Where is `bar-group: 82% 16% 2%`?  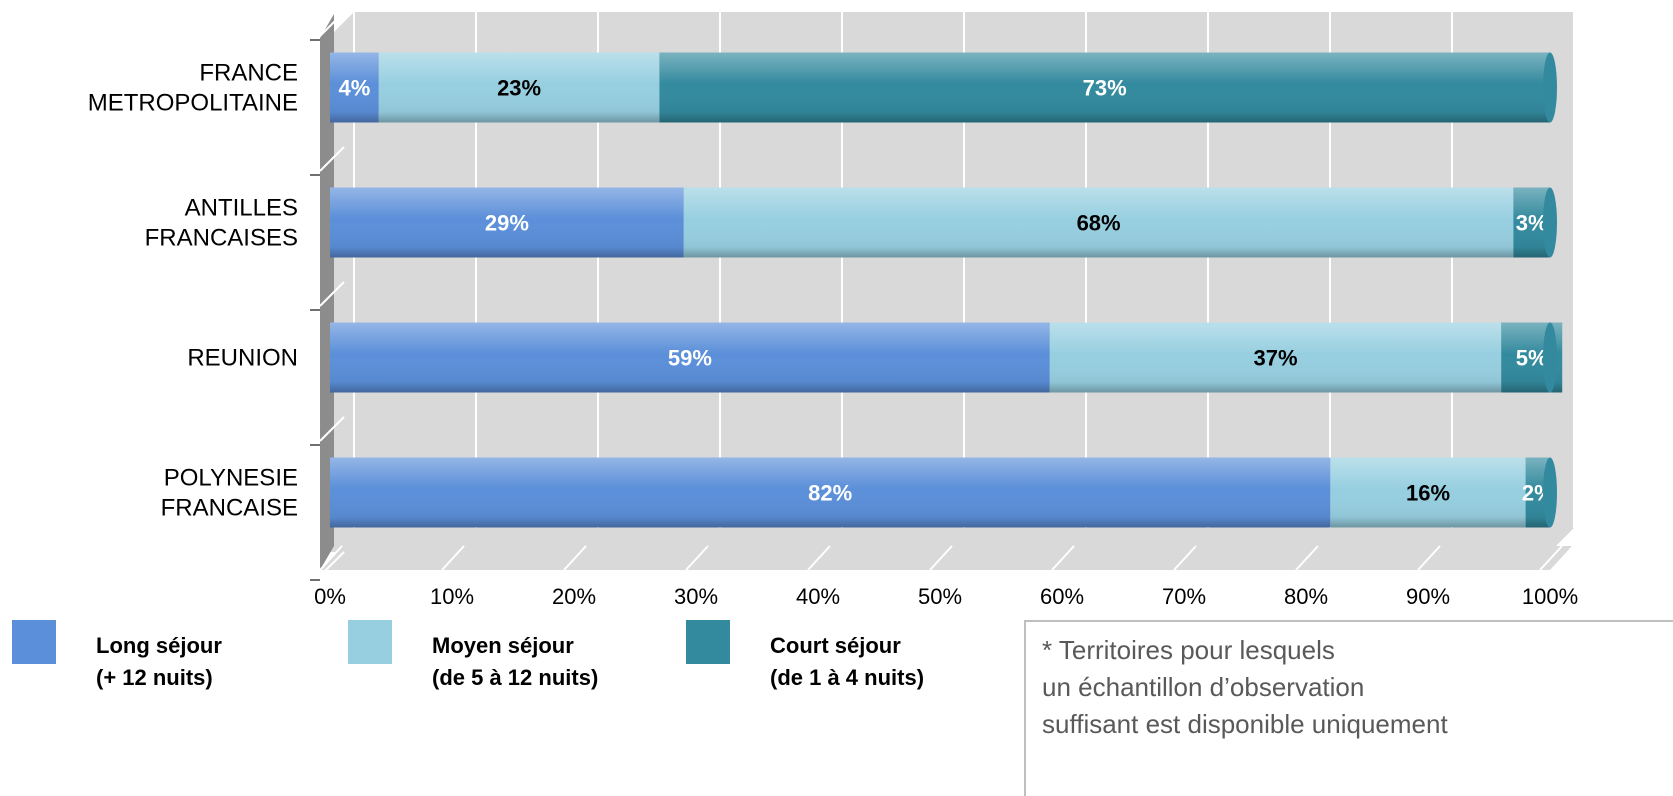 bar-group: 82% 16% 2% is located at coordinates (943, 492).